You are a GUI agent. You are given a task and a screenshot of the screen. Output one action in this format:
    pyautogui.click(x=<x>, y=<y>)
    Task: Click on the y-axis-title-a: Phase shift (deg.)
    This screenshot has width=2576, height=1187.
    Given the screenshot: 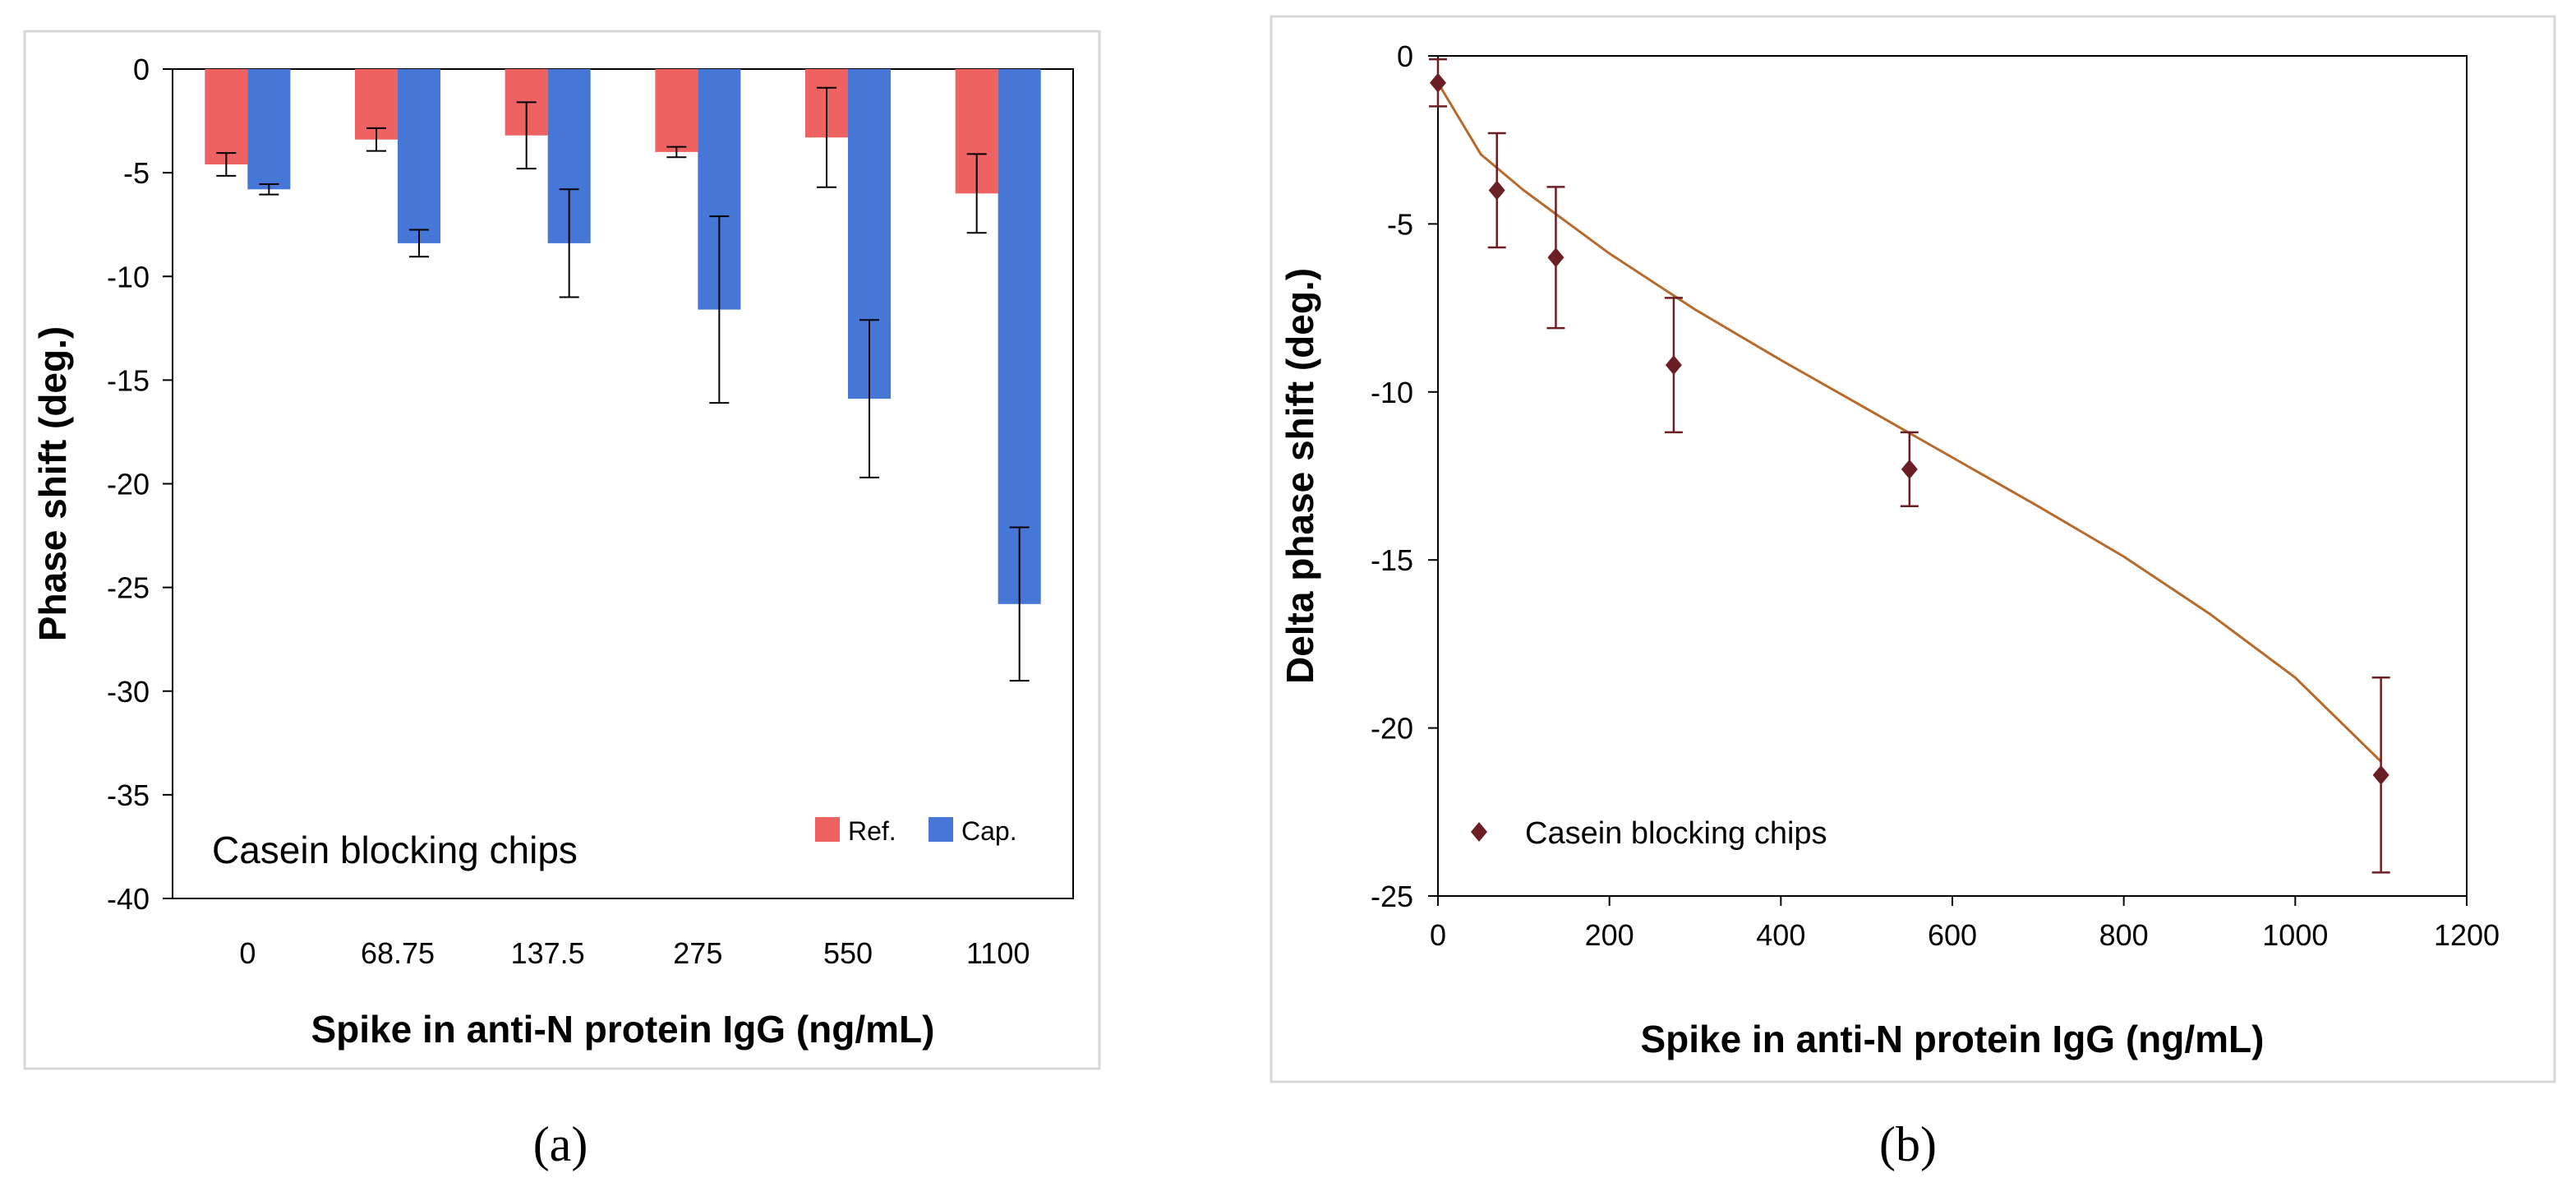 What is the action you would take?
    pyautogui.click(x=52, y=483)
    